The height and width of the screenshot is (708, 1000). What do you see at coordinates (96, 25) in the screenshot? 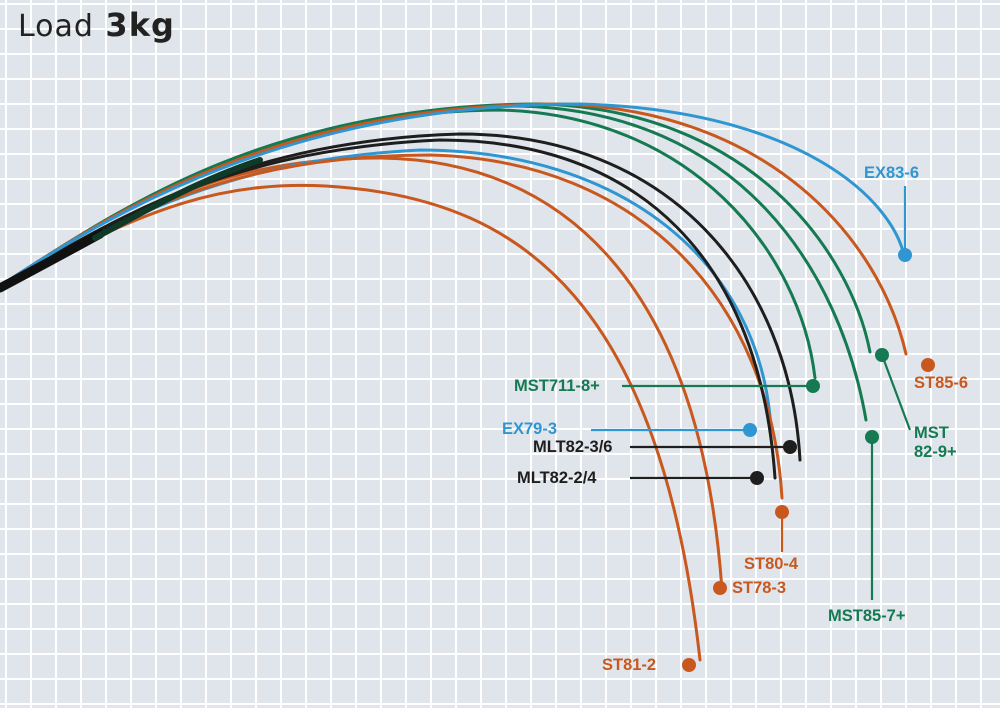
I see `chart-title: Load 3kg` at bounding box center [96, 25].